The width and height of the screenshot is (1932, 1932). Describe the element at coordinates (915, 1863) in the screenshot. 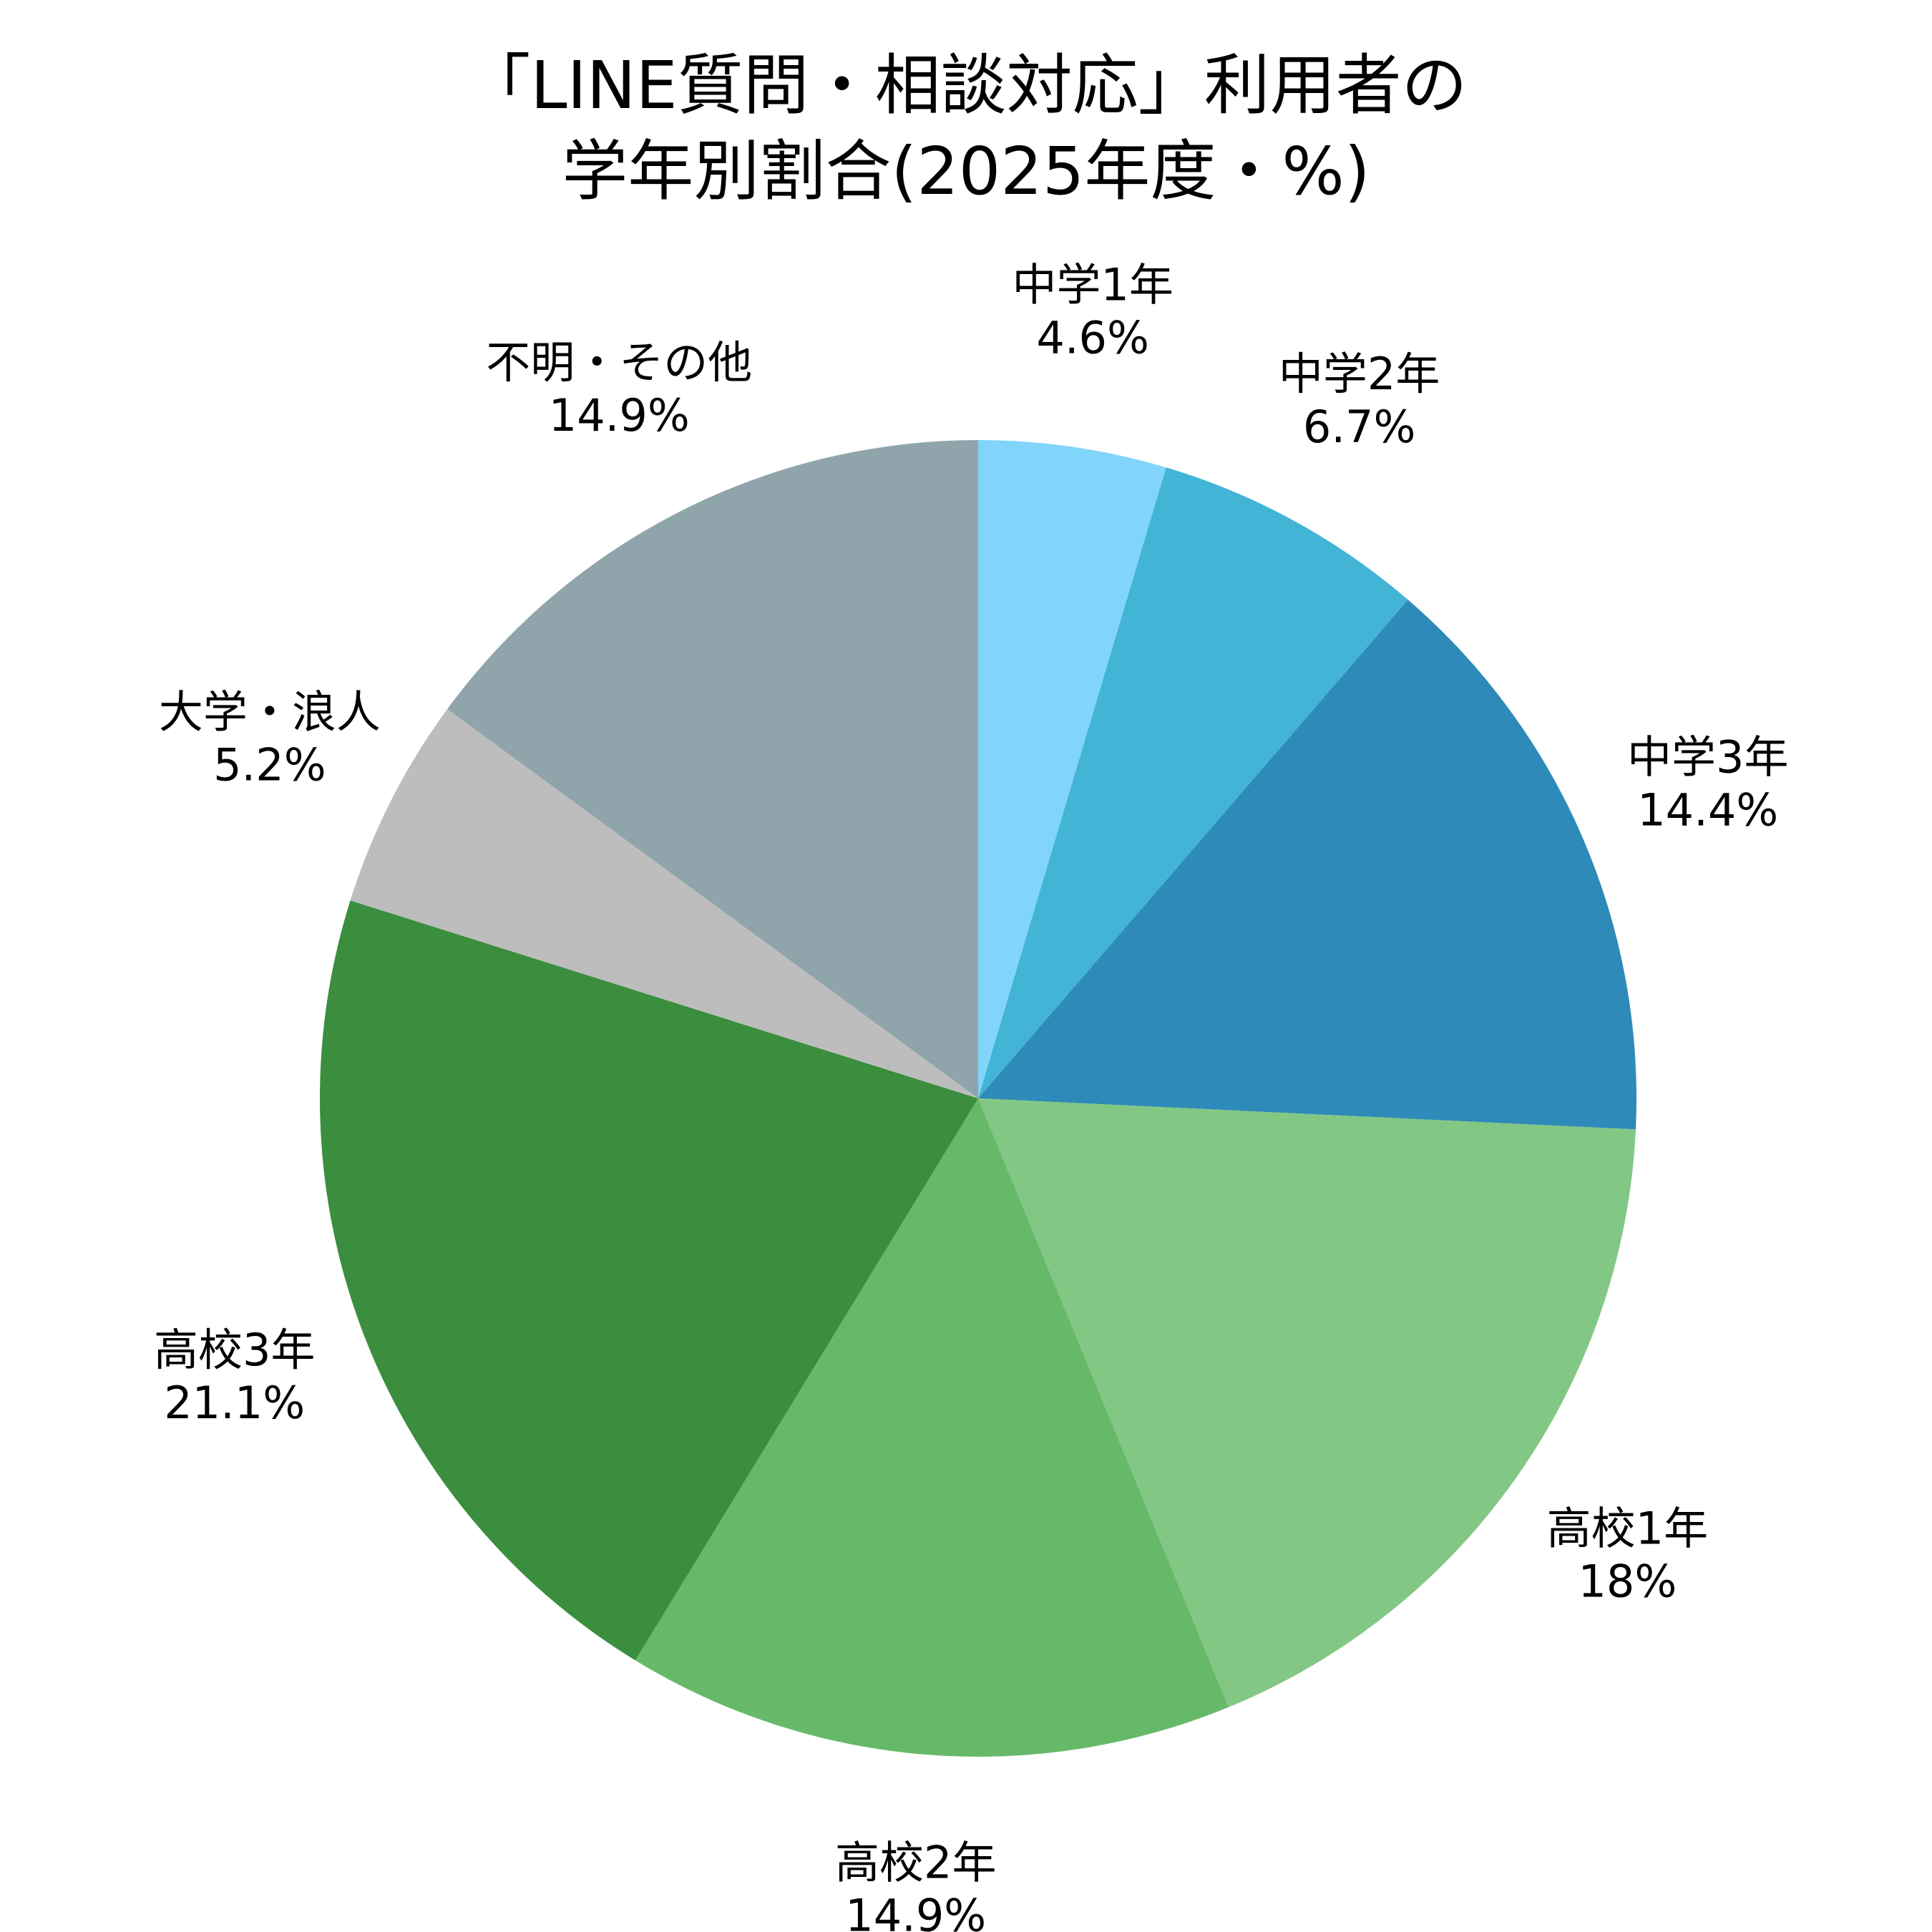

I see `slice-category-label: 高校2年` at that location.